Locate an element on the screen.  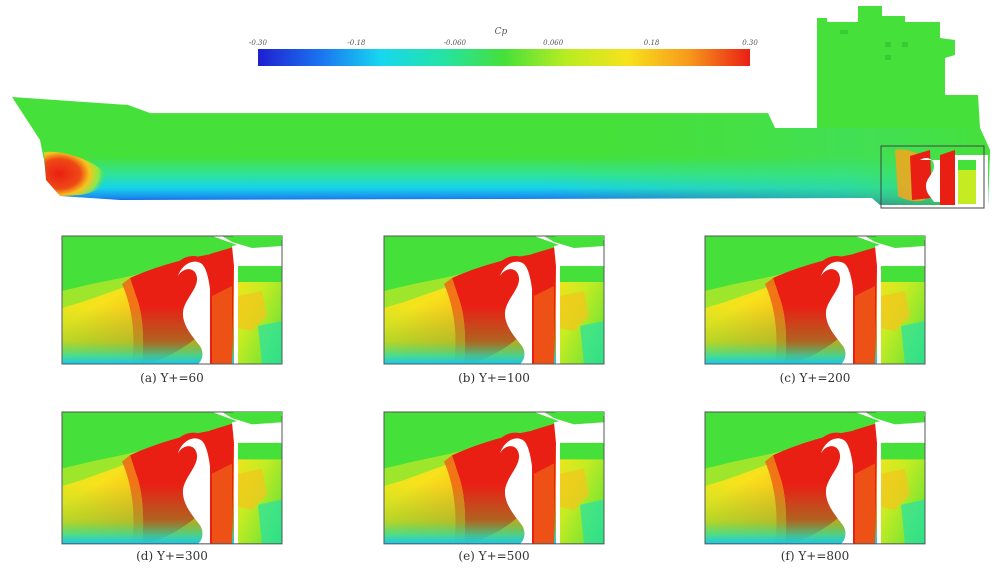
detail-panel: (e) Y+=500 is located at coordinates (494, 487).